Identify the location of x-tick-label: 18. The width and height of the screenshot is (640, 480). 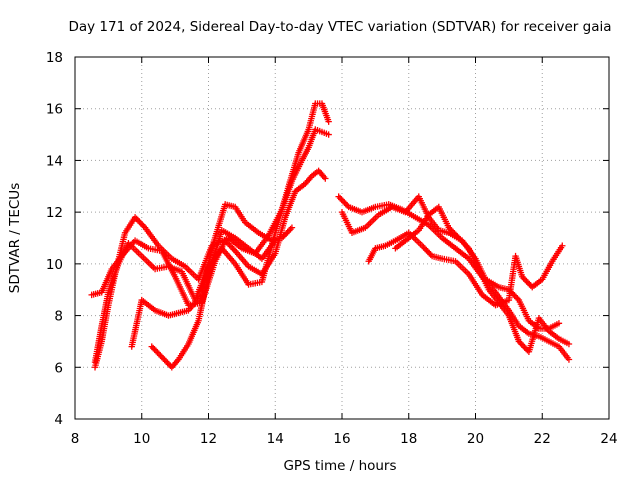
(408, 439).